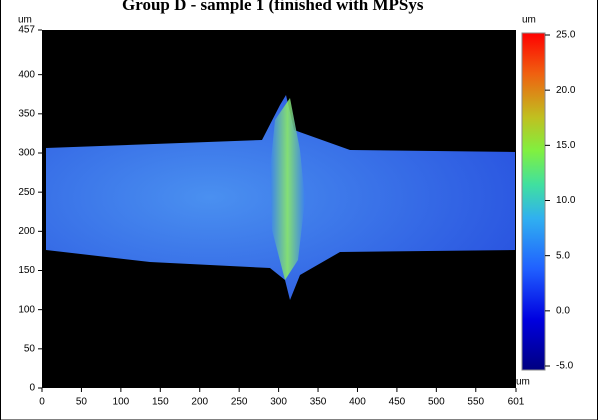  I want to click on colorbar-tick-label: 25.0, so click(566, 35).